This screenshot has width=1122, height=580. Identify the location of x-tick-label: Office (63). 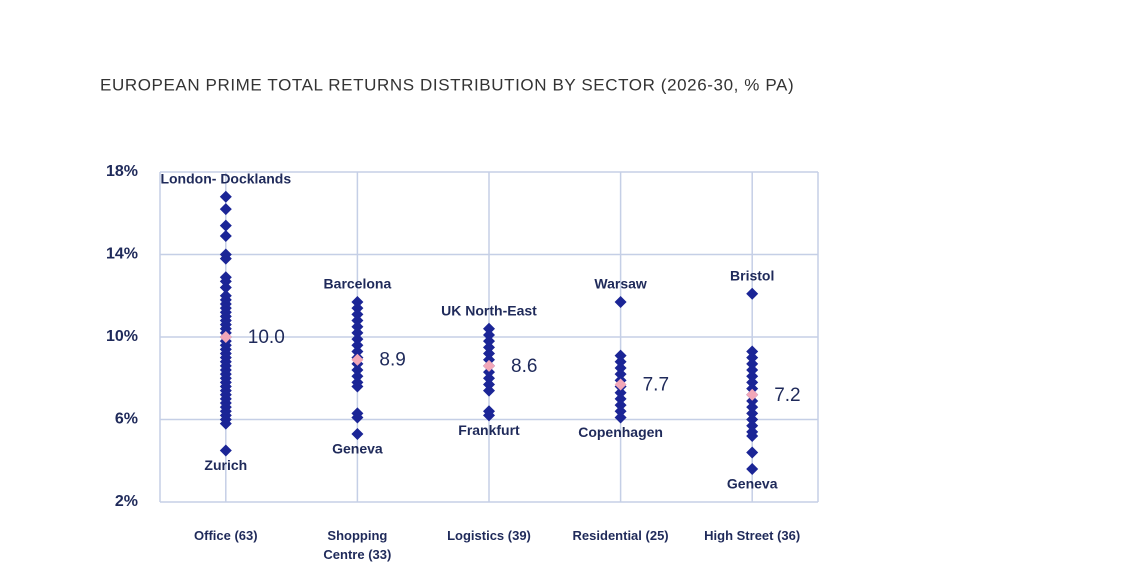
(226, 535).